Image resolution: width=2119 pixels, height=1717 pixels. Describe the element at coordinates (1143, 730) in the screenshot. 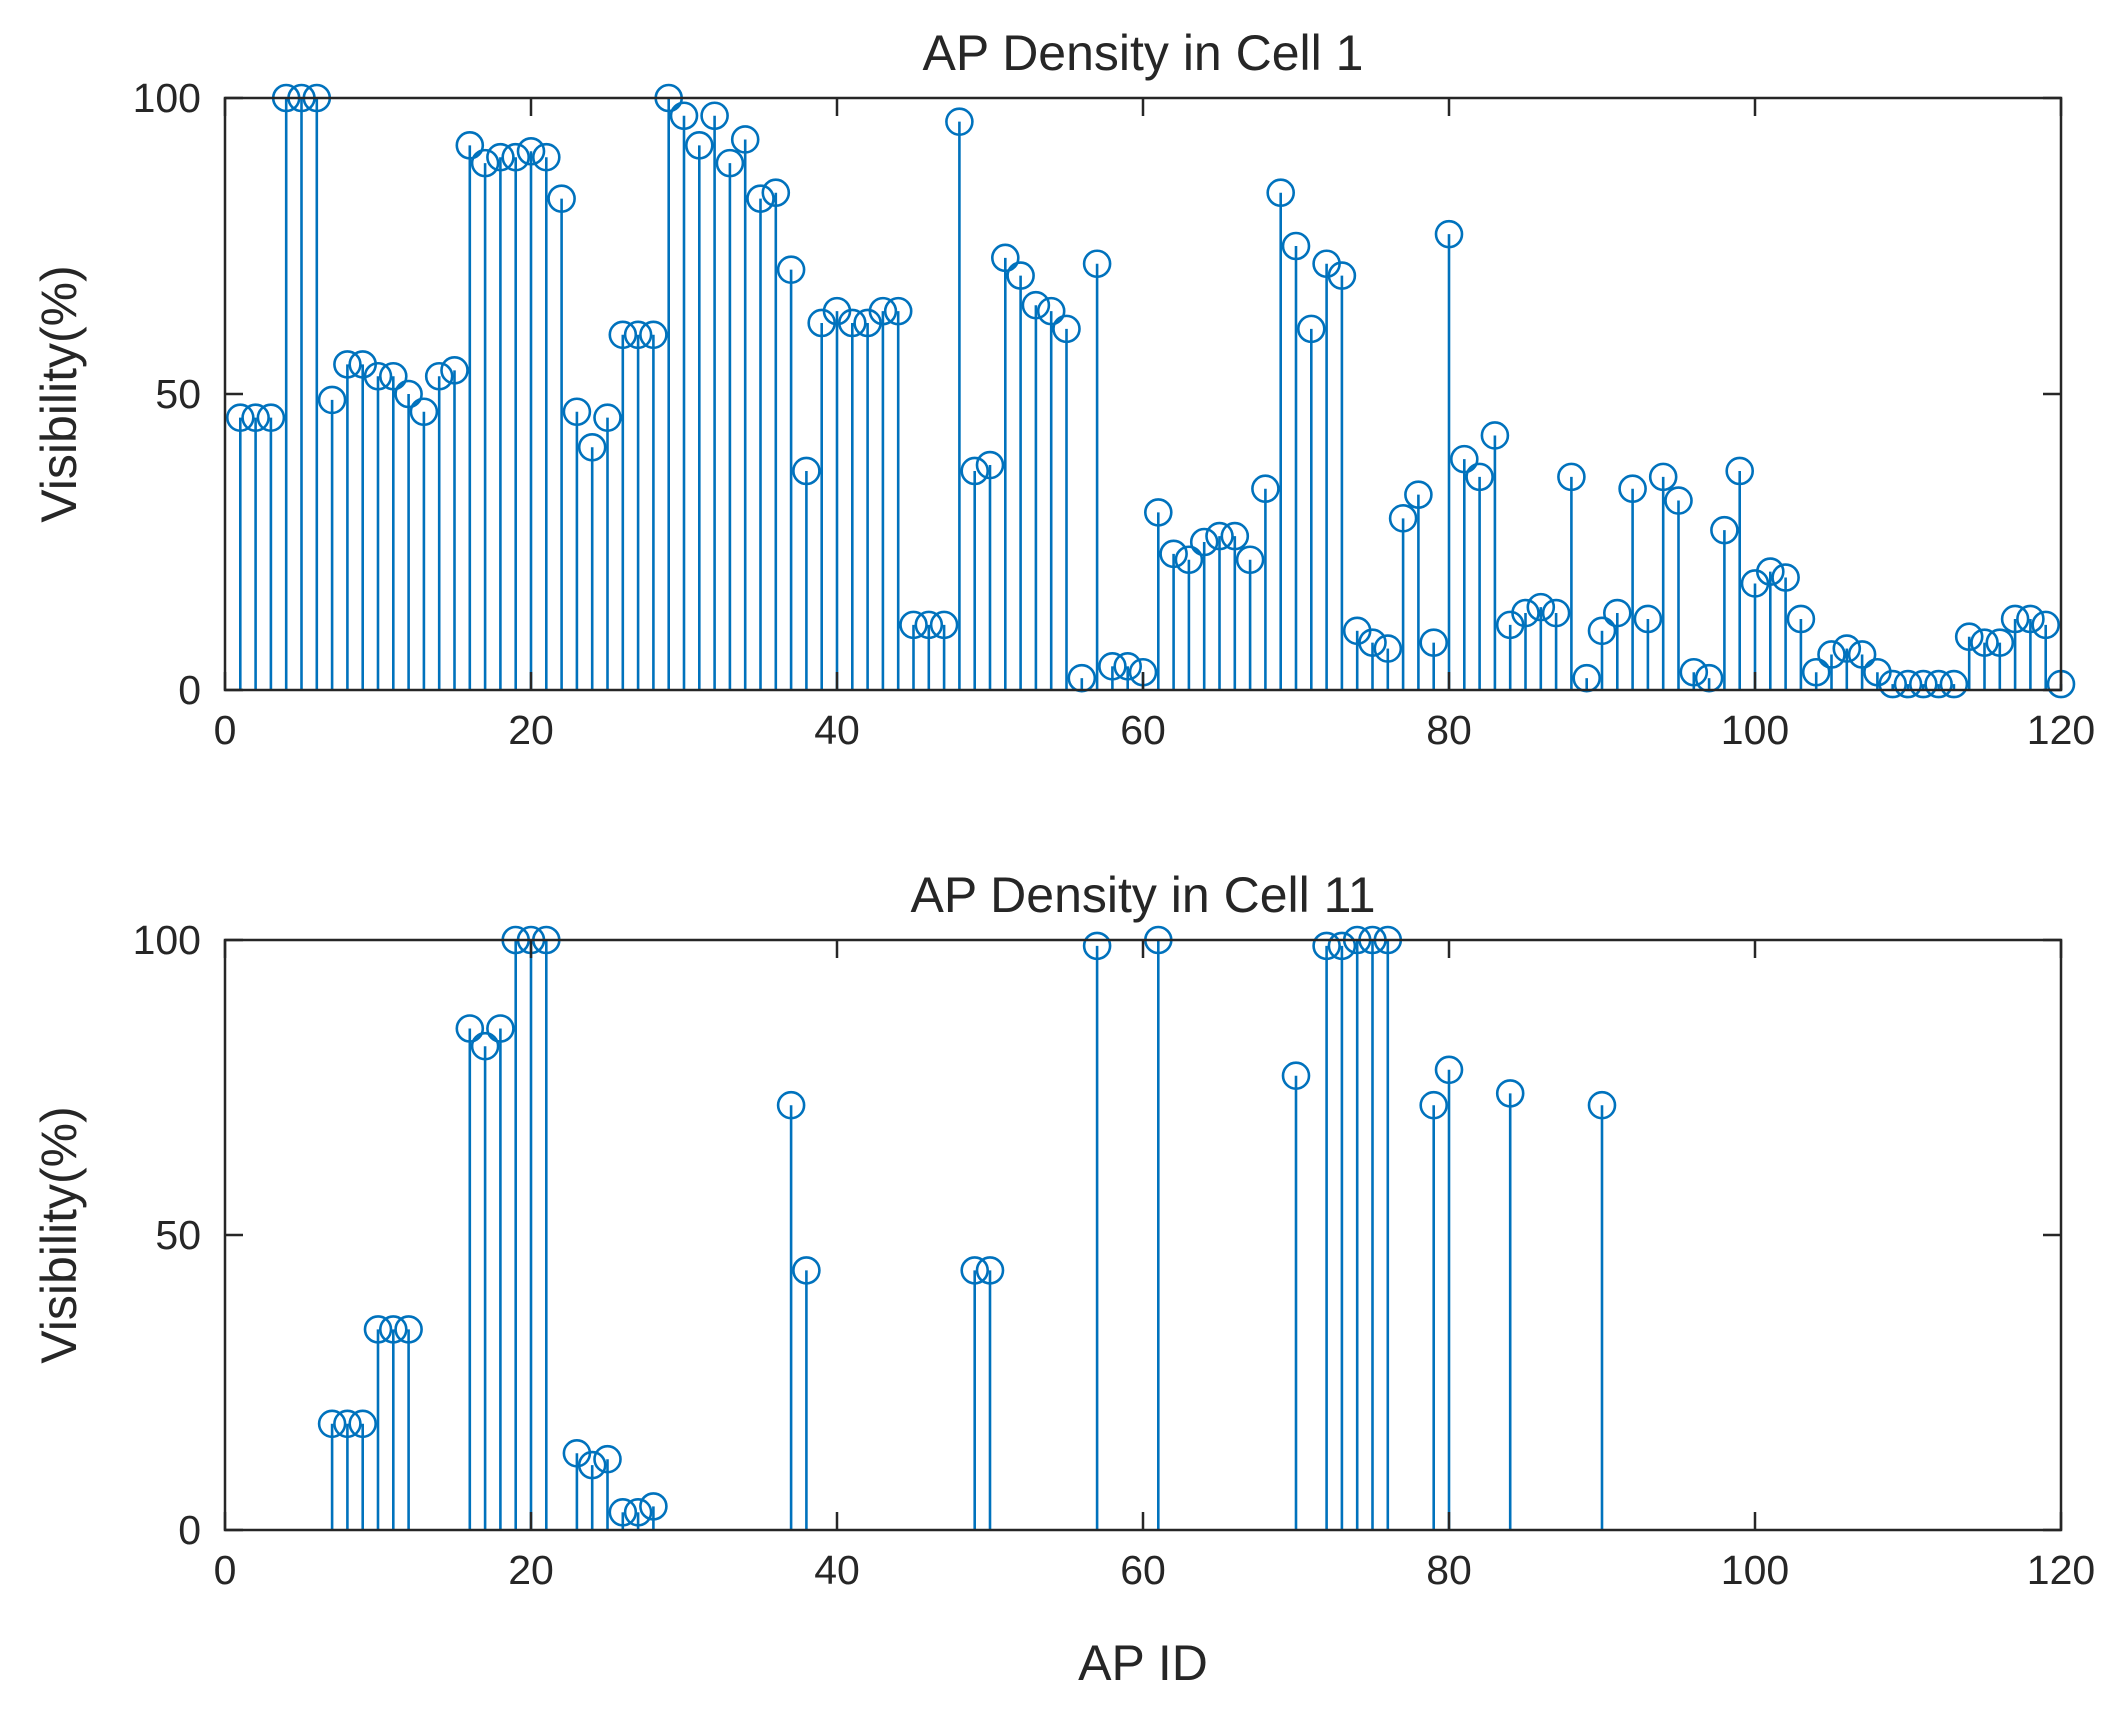

I see `x-tick-label: 60` at that location.